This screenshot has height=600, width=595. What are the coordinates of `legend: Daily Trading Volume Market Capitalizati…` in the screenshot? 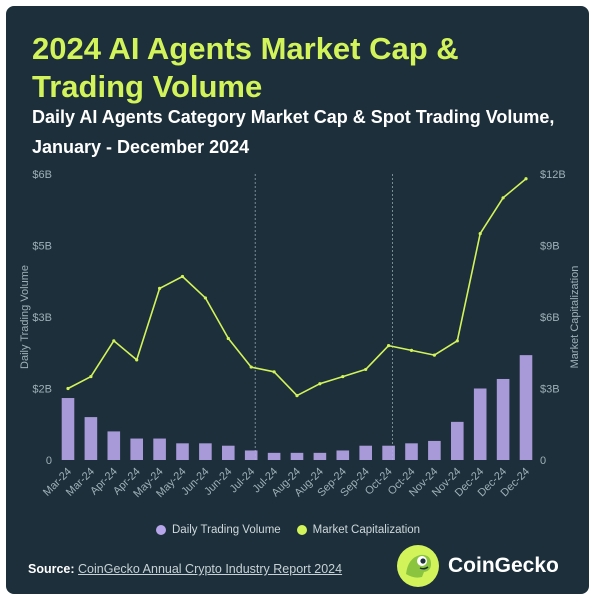 It's located at (288, 530).